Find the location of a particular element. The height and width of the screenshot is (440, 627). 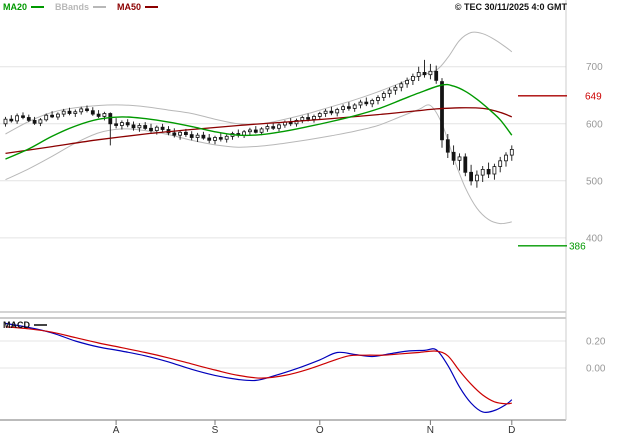

macd-tick-label: 0.20 is located at coordinates (596, 342).